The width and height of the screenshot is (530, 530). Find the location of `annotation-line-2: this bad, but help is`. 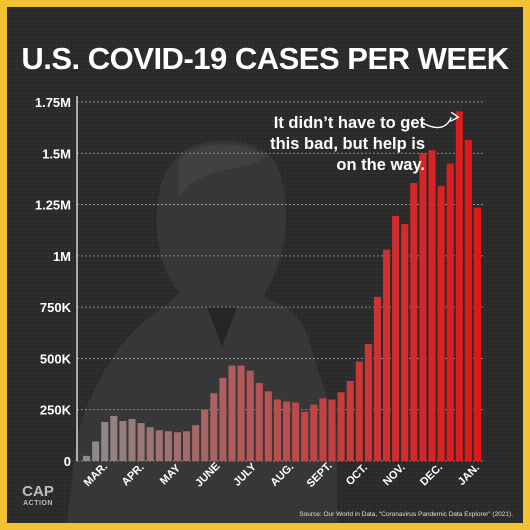

annotation-line-2: this bad, but help is is located at coordinates (347, 144).